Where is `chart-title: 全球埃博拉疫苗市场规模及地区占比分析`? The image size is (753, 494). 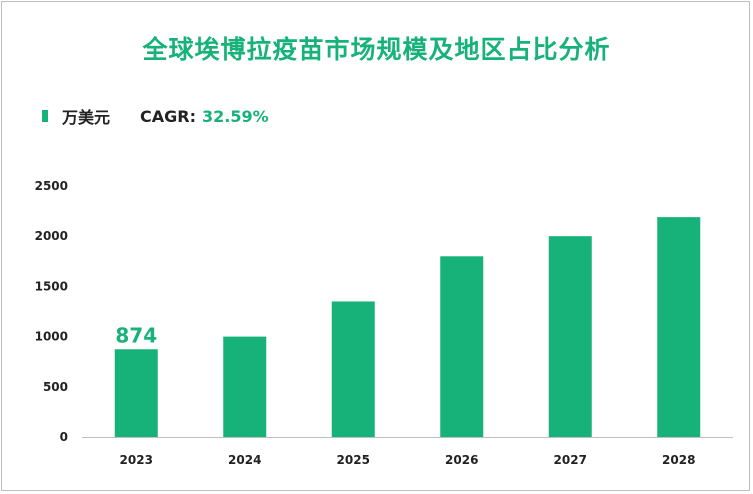 chart-title: 全球埃博拉疫苗市场规模及地区占比分析 is located at coordinates (376, 49).